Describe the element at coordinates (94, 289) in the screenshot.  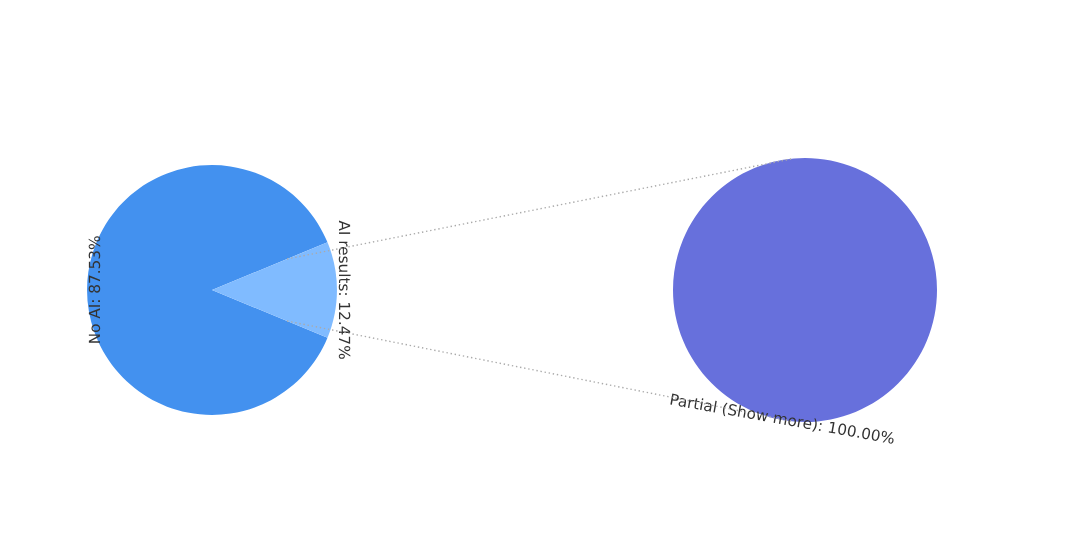
I see `slice-label: No AI: 87.53%` at that location.